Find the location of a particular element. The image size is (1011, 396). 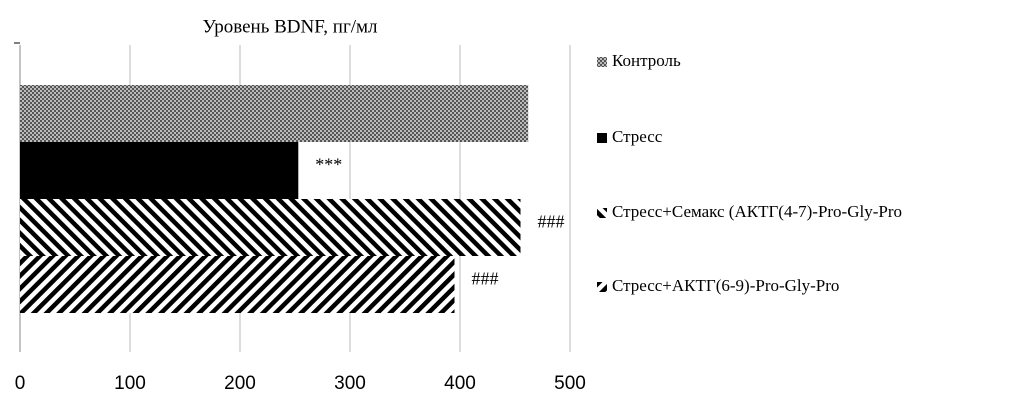

annotation: *** is located at coordinates (328, 165).